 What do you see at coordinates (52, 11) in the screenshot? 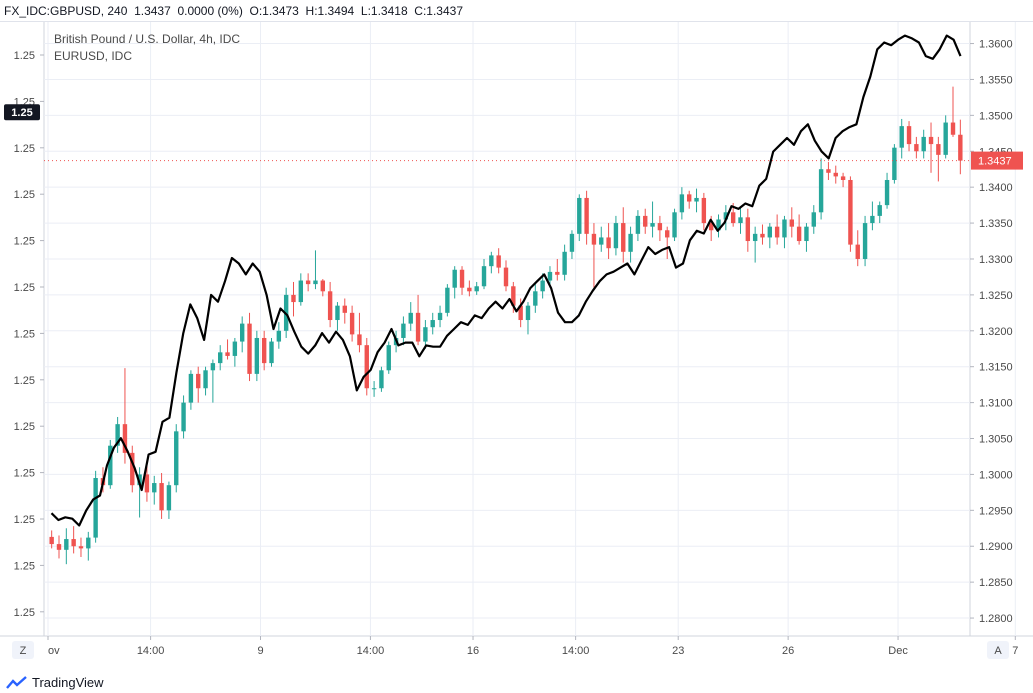
I see `symbol-name: FX_IDC:GBPUSD` at bounding box center [52, 11].